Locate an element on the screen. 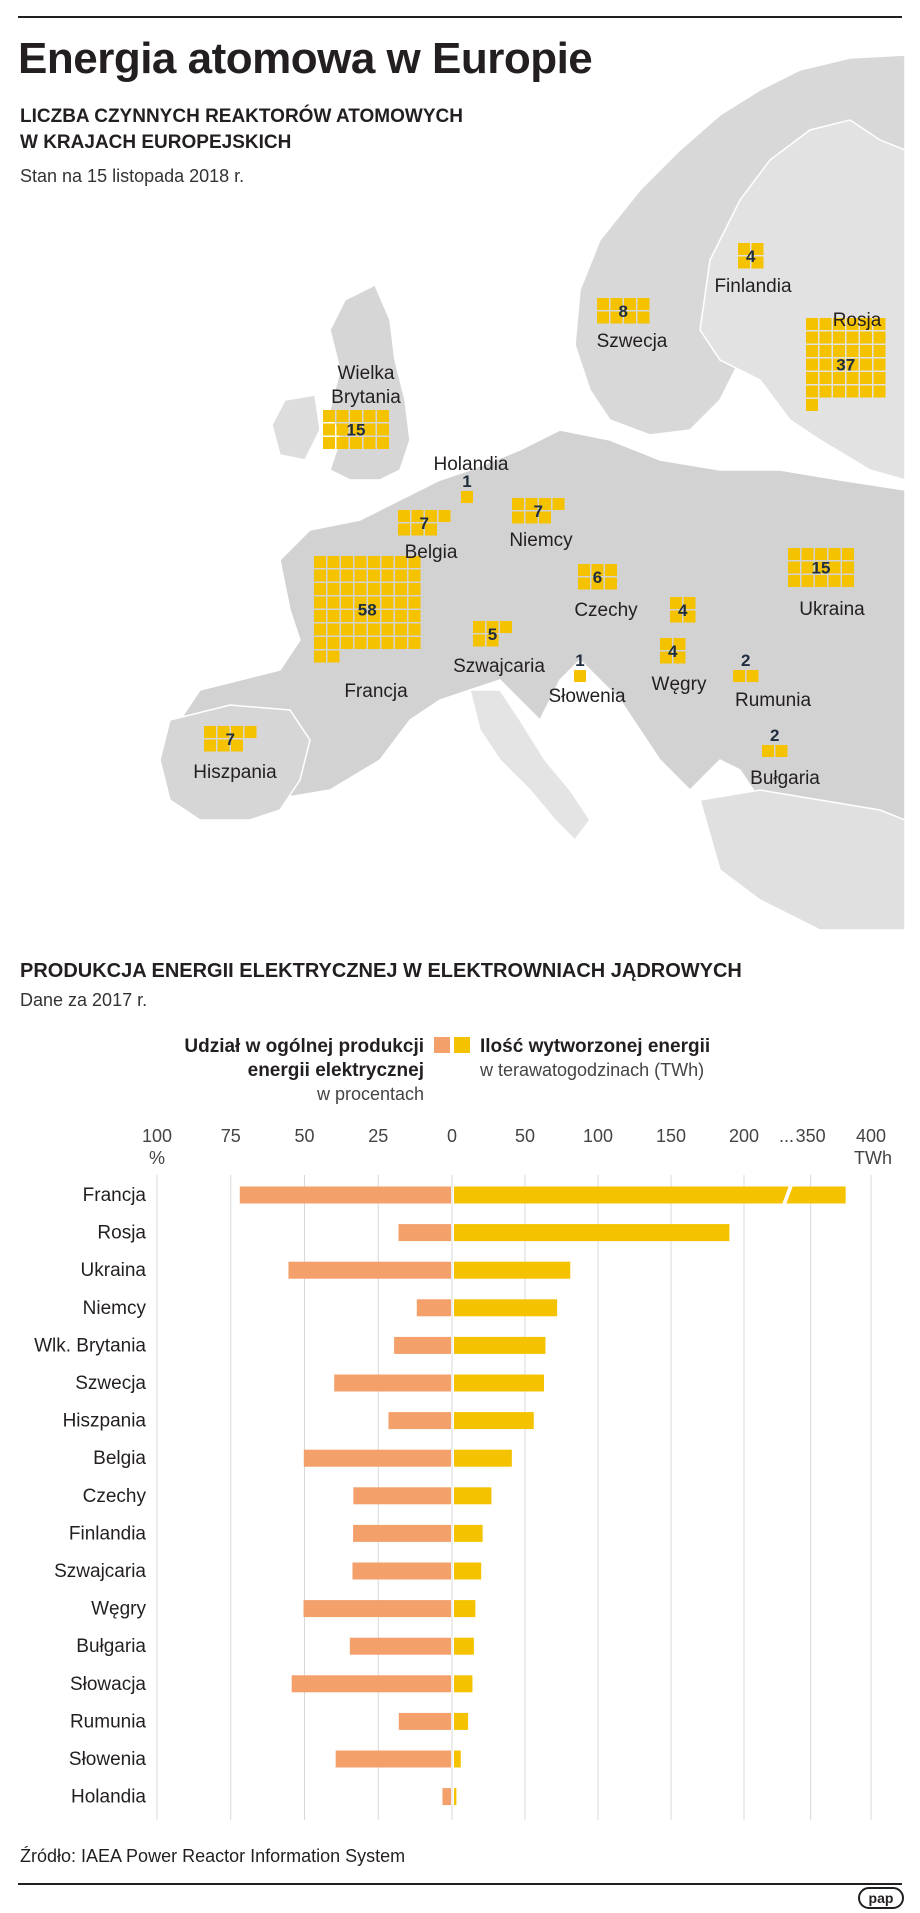 The image size is (920, 1913). label-brytania: Brytania is located at coordinates (366, 397).